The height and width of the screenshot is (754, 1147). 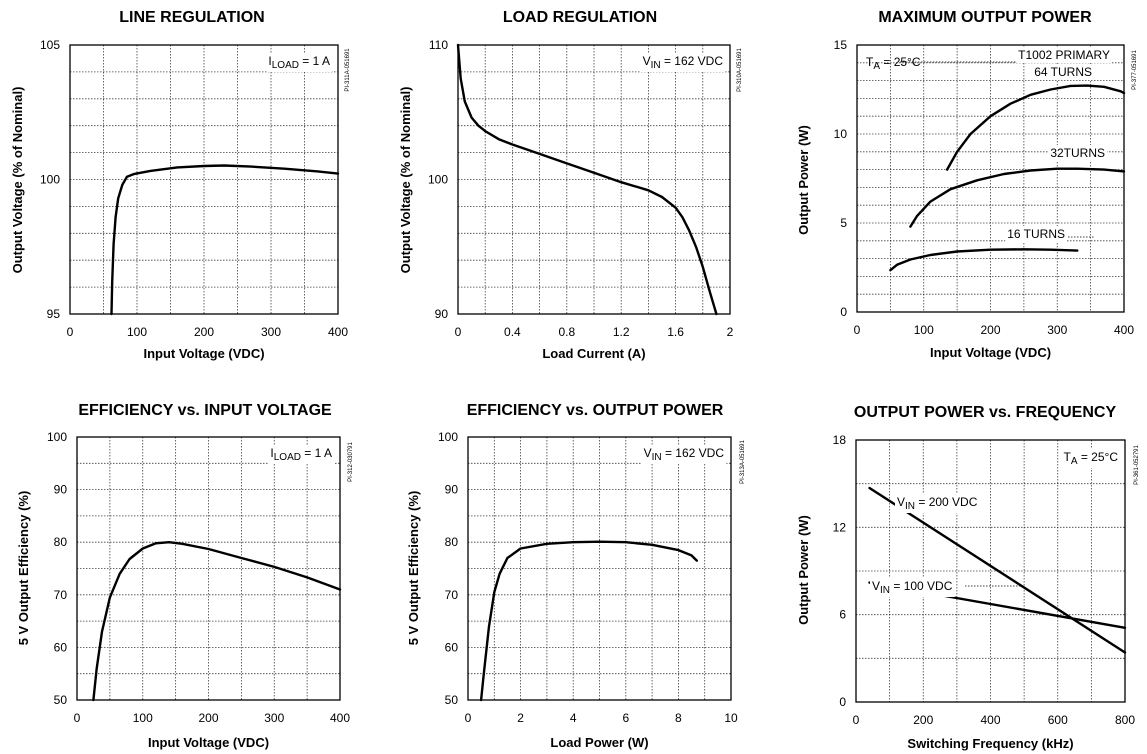 I want to click on y-tick-label: 60, so click(x=452, y=647).